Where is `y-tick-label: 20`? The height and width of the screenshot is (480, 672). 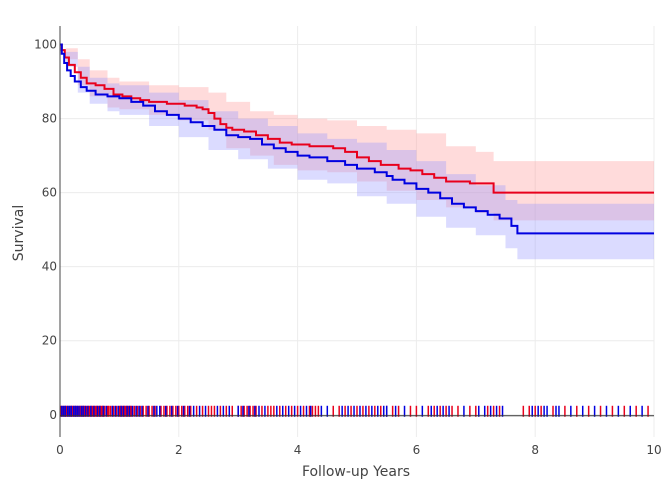 y-tick-label: 20 is located at coordinates (49, 341).